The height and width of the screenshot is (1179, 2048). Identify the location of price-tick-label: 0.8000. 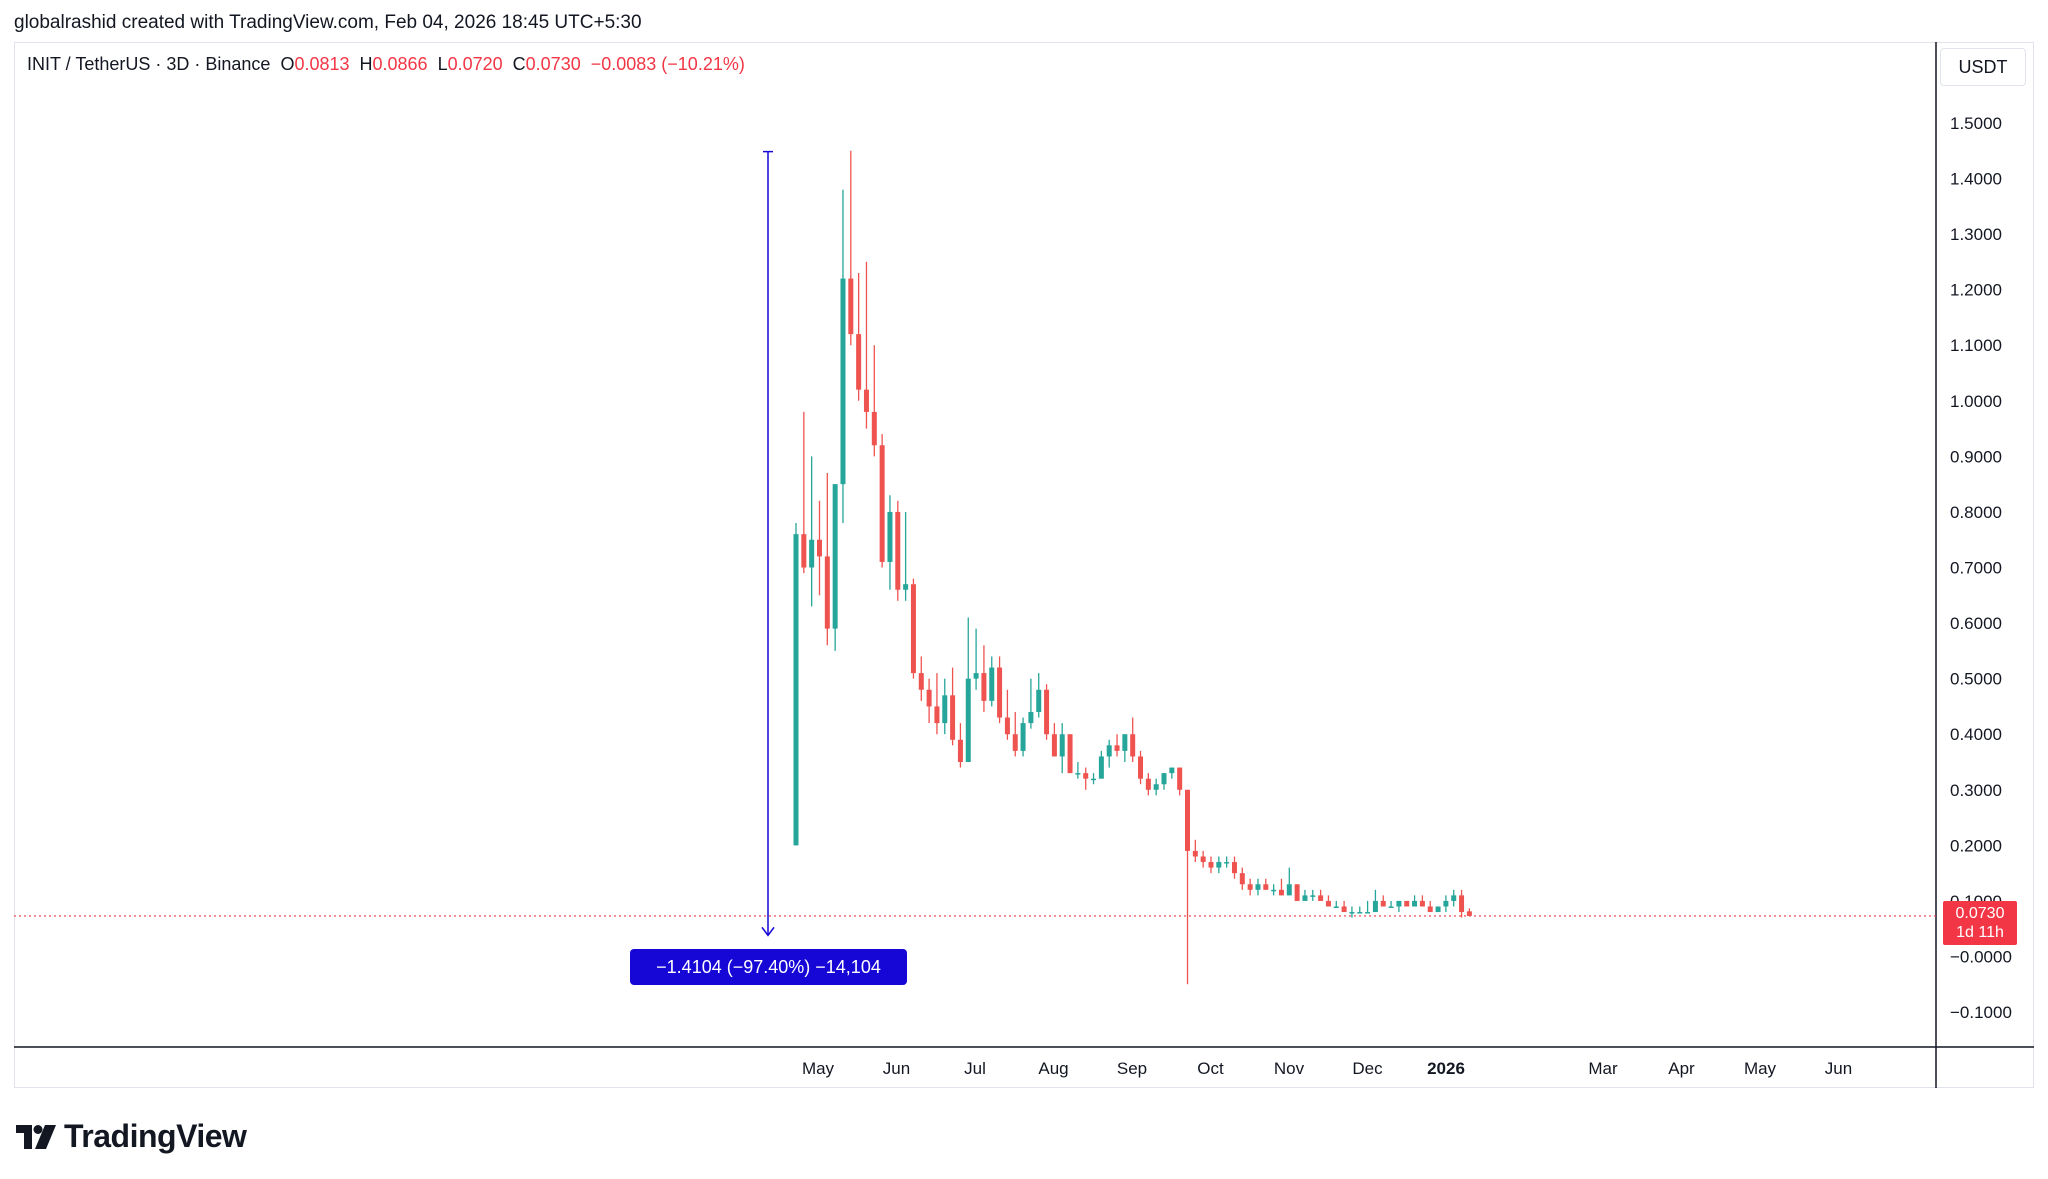
(1976, 512).